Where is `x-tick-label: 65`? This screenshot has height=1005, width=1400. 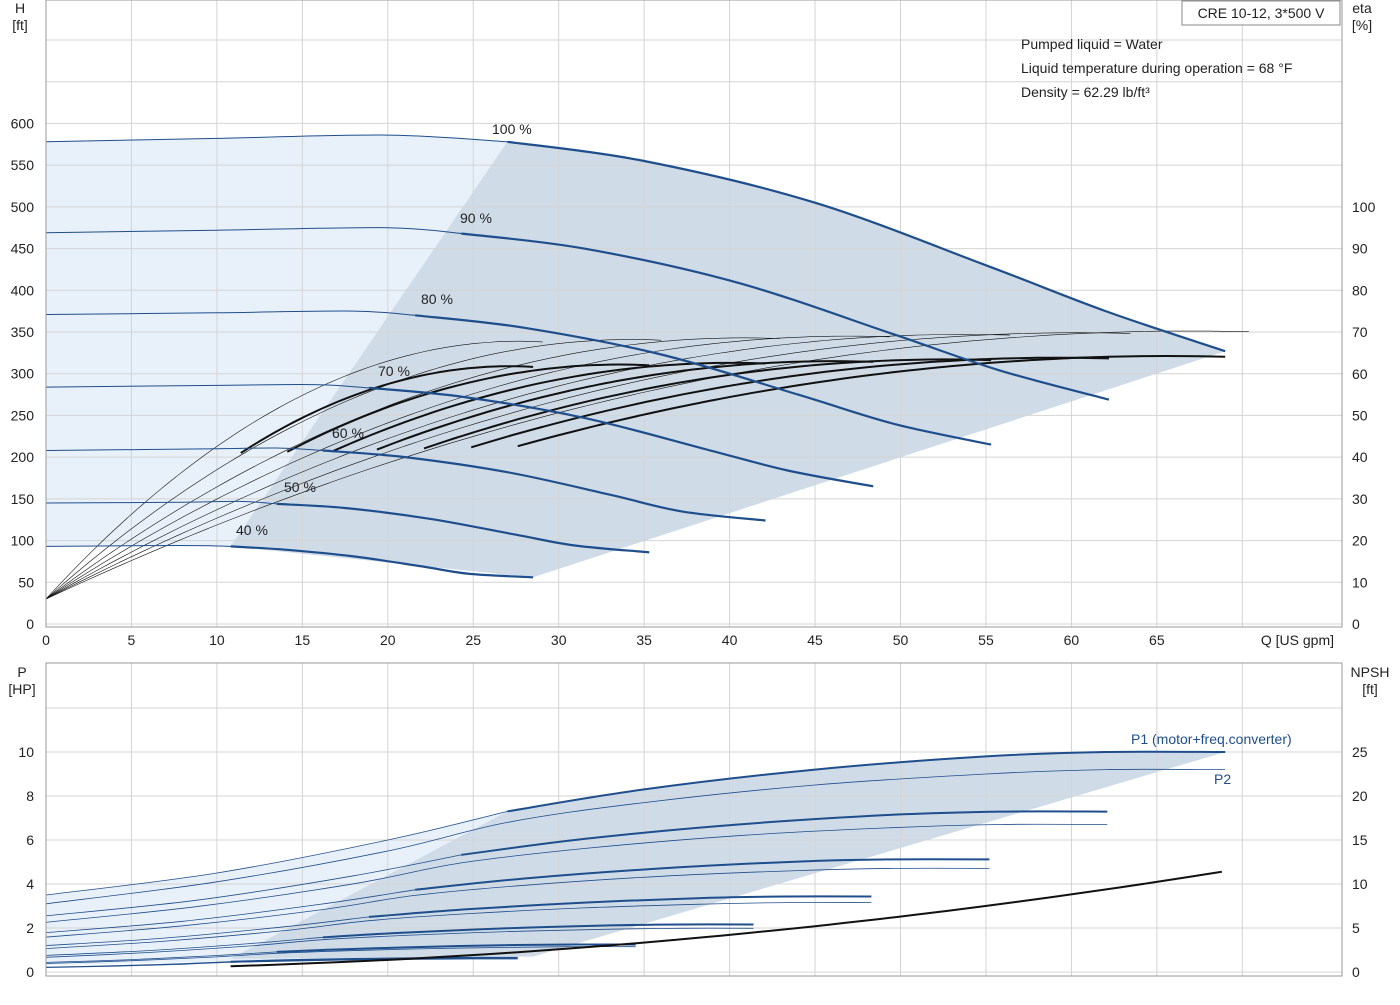 x-tick-label: 65 is located at coordinates (1157, 640).